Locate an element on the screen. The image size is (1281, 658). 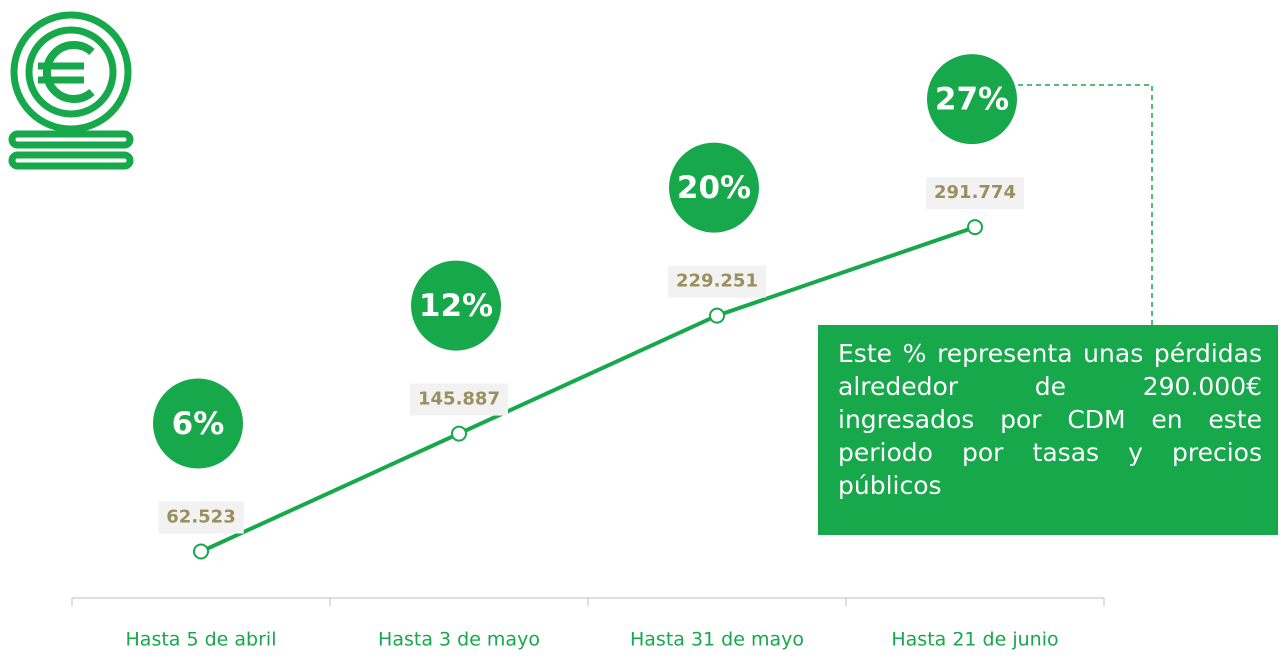
value-label: 62.523 is located at coordinates (200, 517).